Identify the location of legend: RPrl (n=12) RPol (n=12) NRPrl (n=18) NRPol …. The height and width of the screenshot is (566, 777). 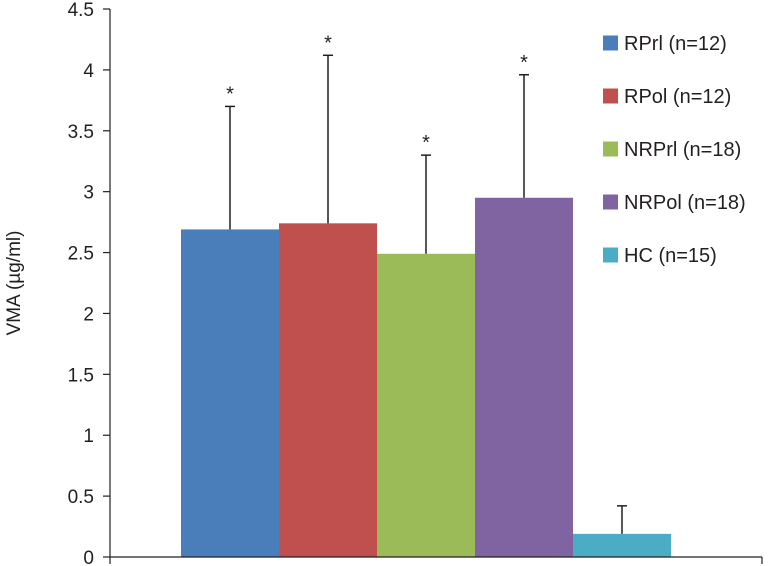
(674, 150).